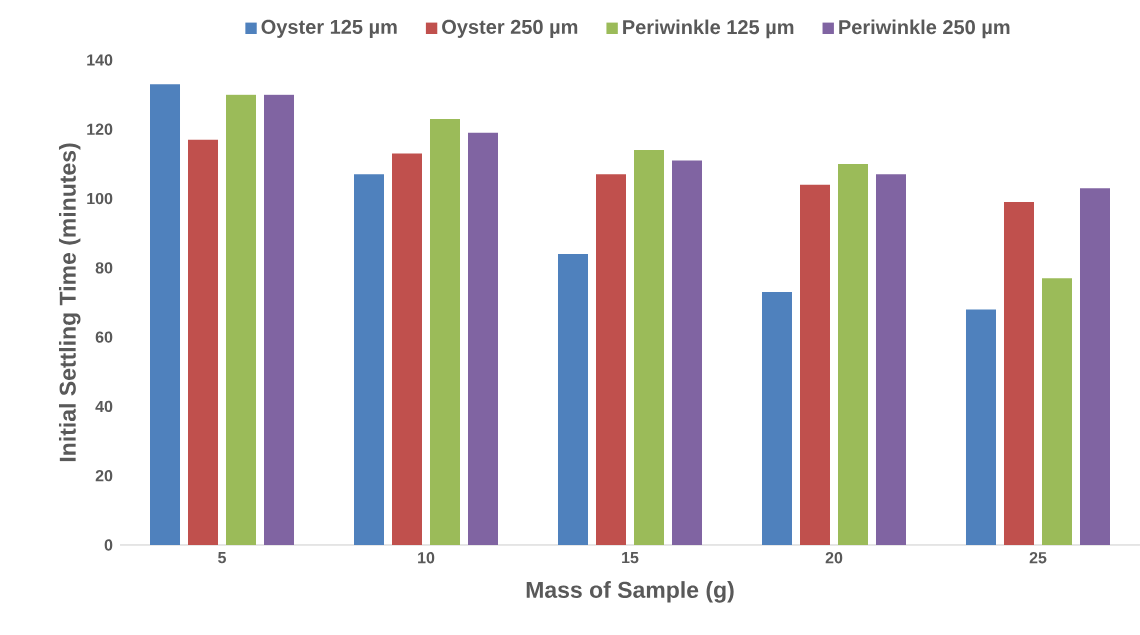 This screenshot has height=635, width=1140. Describe the element at coordinates (834, 558) in the screenshot. I see `x-tick-label: 20` at that location.